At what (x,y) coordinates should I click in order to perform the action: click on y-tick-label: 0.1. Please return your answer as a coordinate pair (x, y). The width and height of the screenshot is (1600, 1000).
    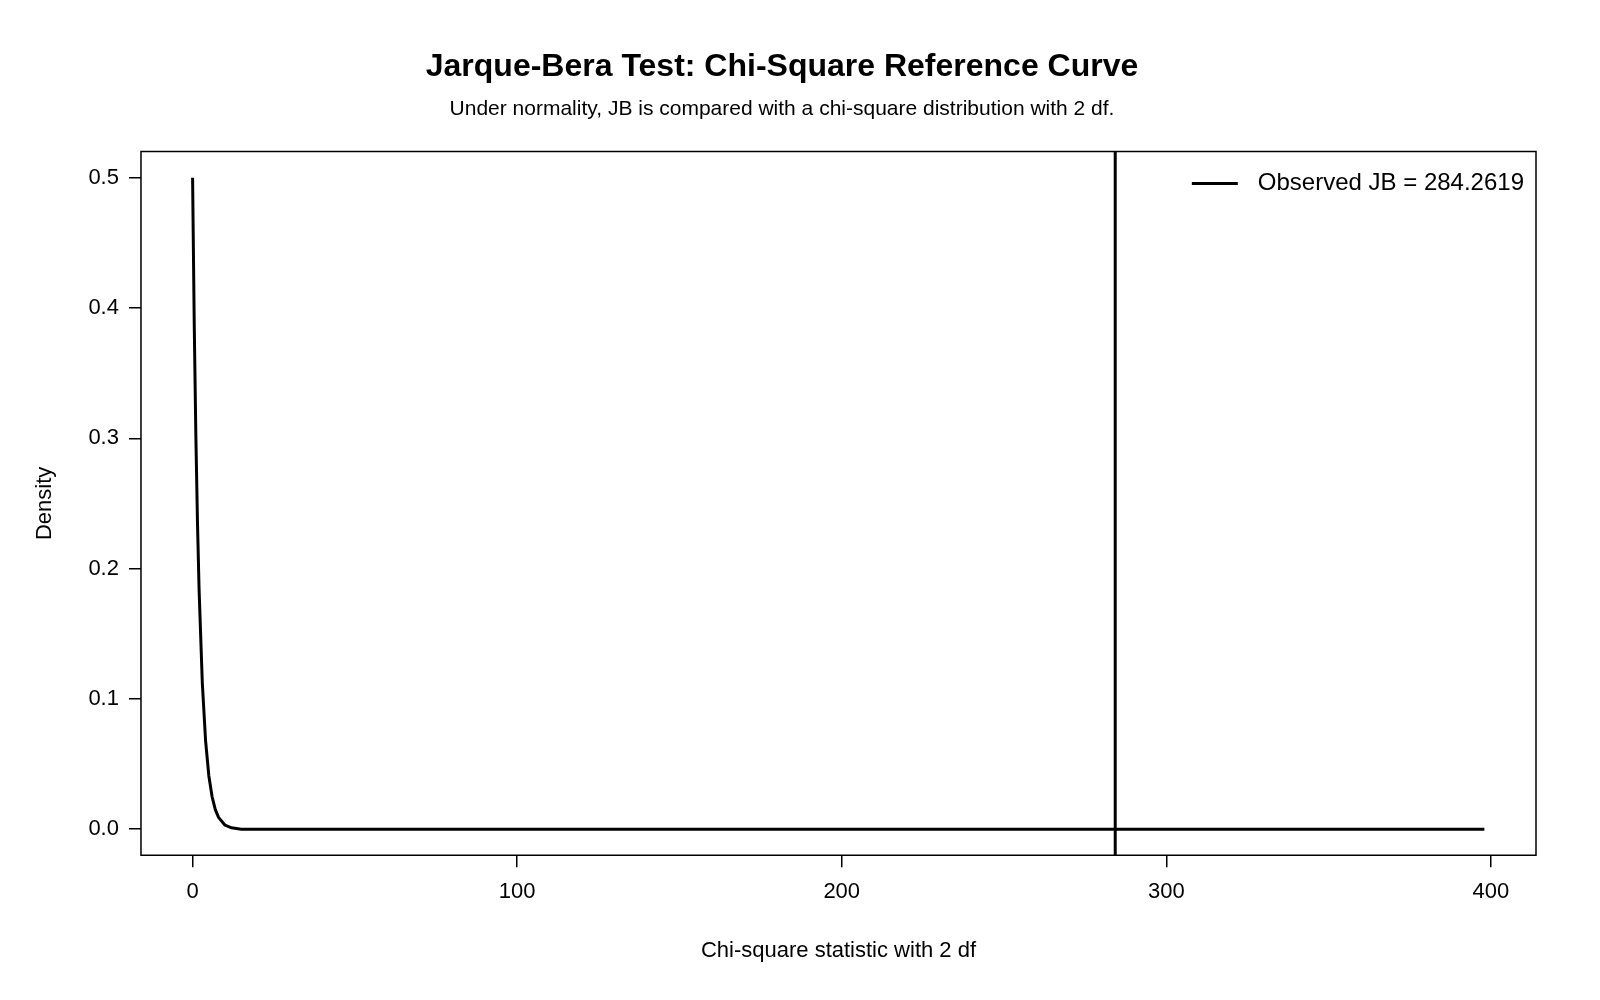
    Looking at the image, I should click on (103, 697).